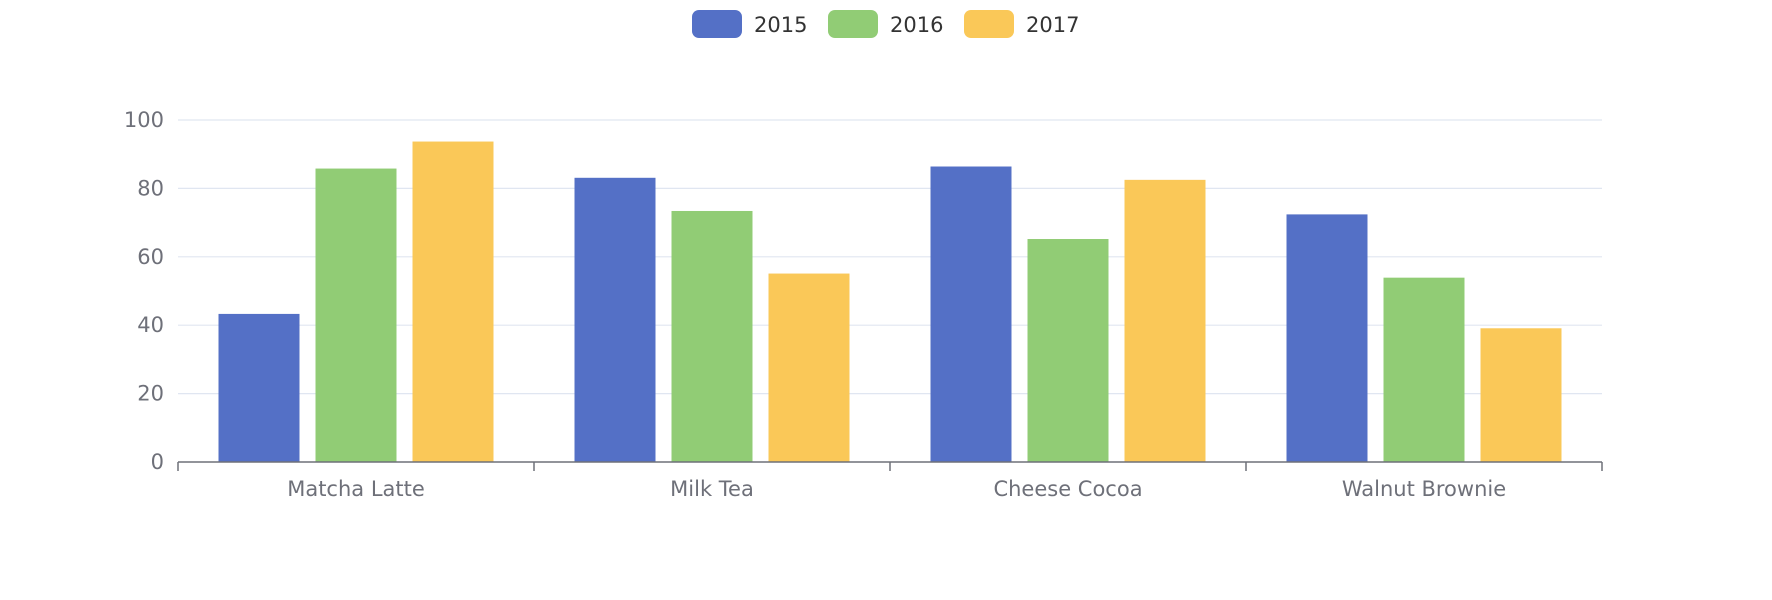  I want to click on bar-2015-walnut-brownie, so click(1327, 338).